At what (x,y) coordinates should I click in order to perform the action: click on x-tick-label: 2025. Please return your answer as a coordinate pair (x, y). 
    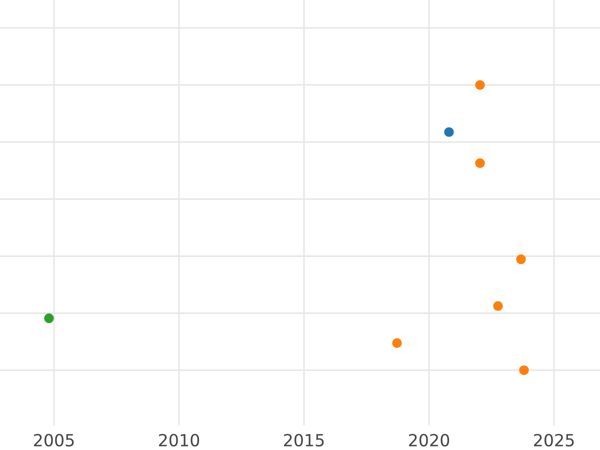
    Looking at the image, I should click on (554, 440).